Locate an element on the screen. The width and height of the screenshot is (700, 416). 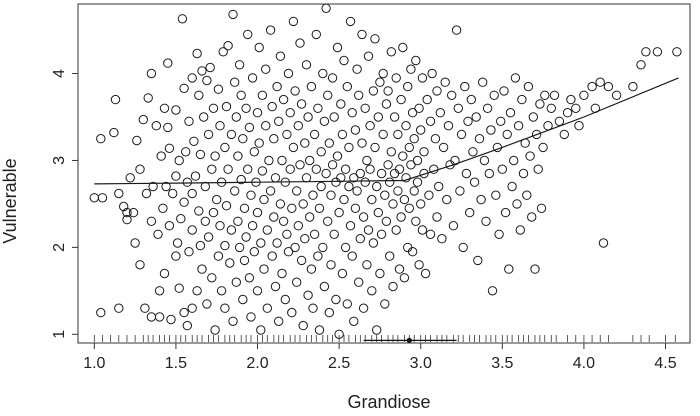
rug-plot is located at coordinates (384, 338).